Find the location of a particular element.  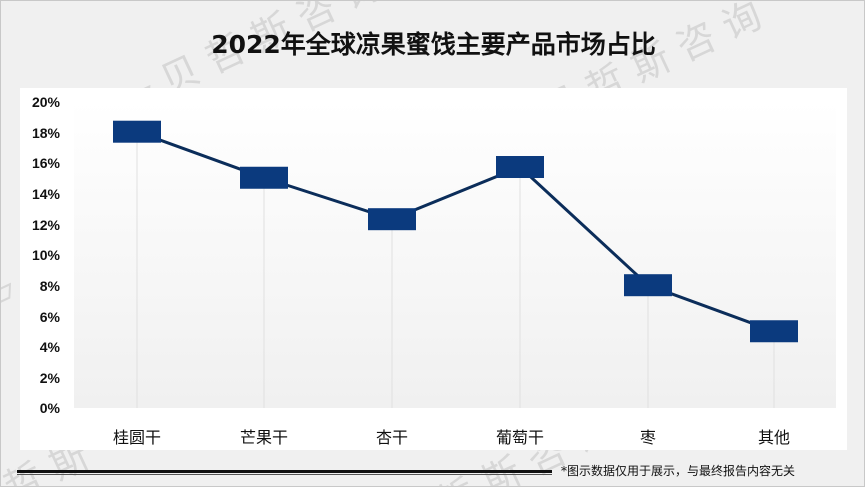

y-tick-label: 4% is located at coordinates (49, 347).